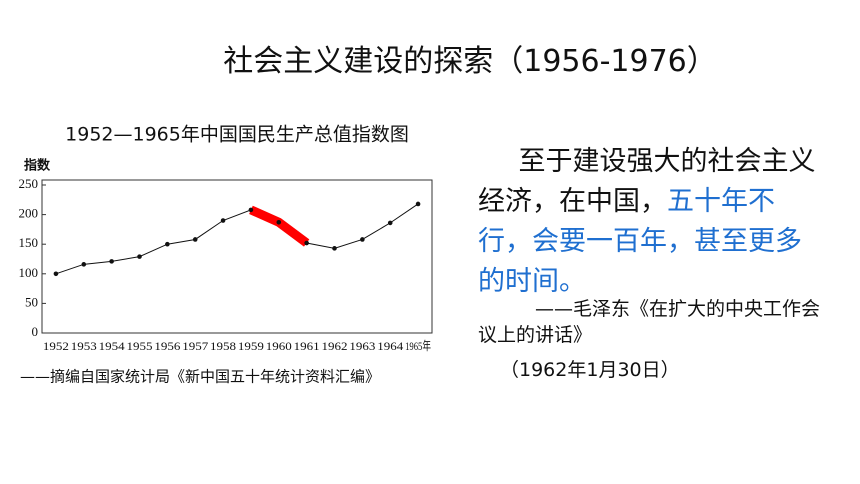 This screenshot has width=860, height=484. What do you see at coordinates (29, 272) in the screenshot?
I see `y-tick-label: 100` at bounding box center [29, 272].